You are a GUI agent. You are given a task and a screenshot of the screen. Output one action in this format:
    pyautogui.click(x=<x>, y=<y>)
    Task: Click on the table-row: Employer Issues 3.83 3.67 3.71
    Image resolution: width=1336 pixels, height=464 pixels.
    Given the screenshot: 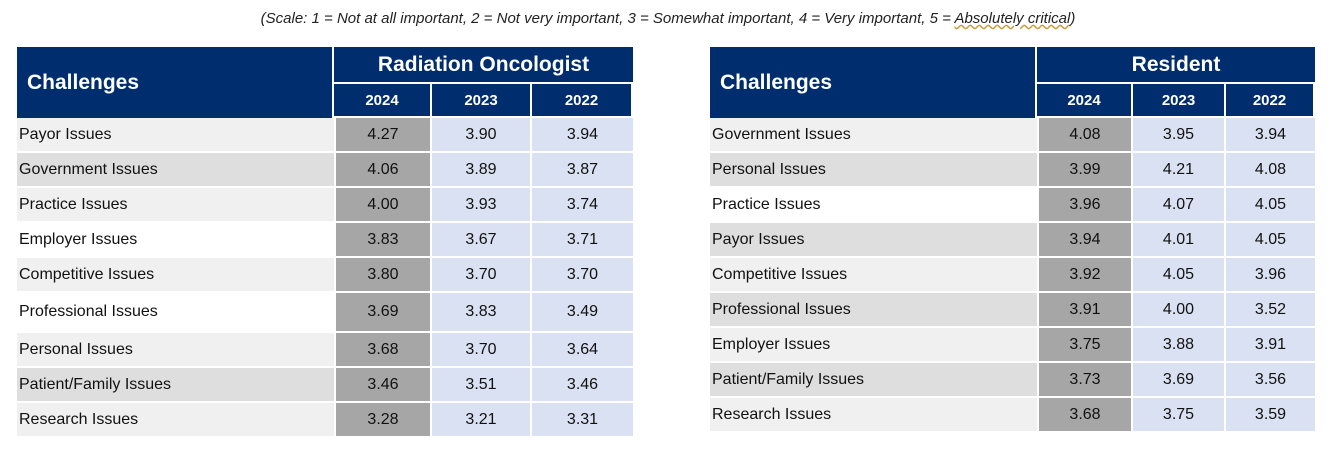 What is the action you would take?
    pyautogui.click(x=325, y=240)
    